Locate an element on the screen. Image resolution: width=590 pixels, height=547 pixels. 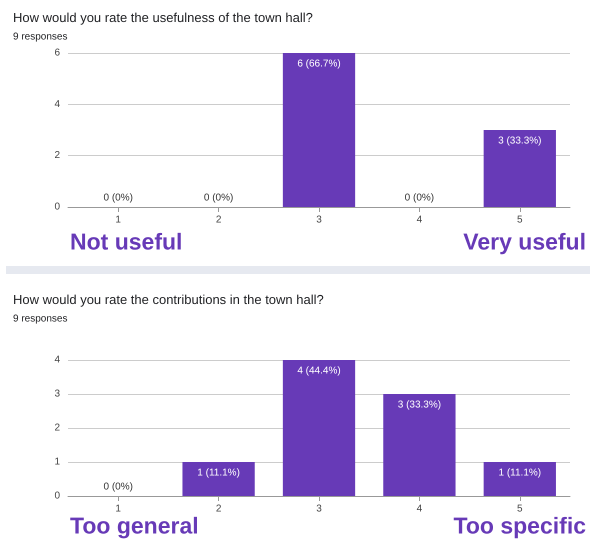
chart-title: How would you rate the usefulness of the town hall? is located at coordinates (163, 17).